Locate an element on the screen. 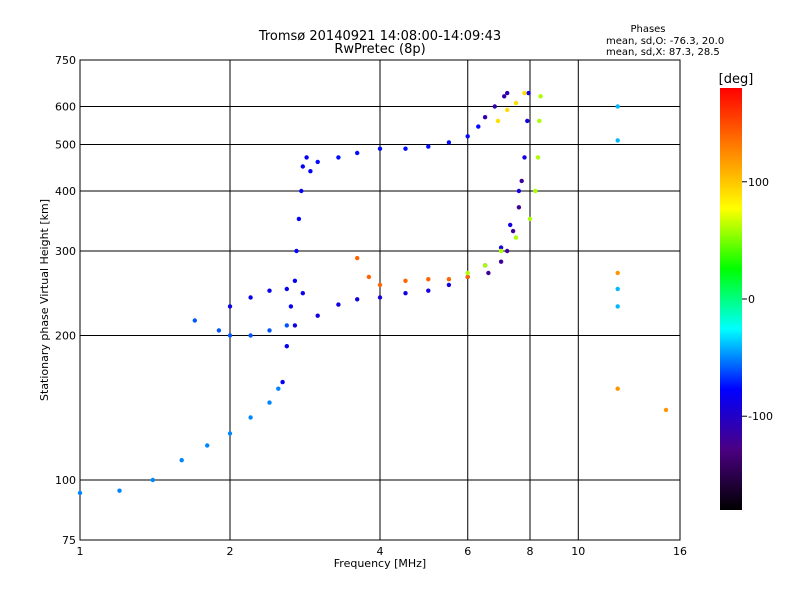  y-tick-label: 75 is located at coordinates (69, 540).